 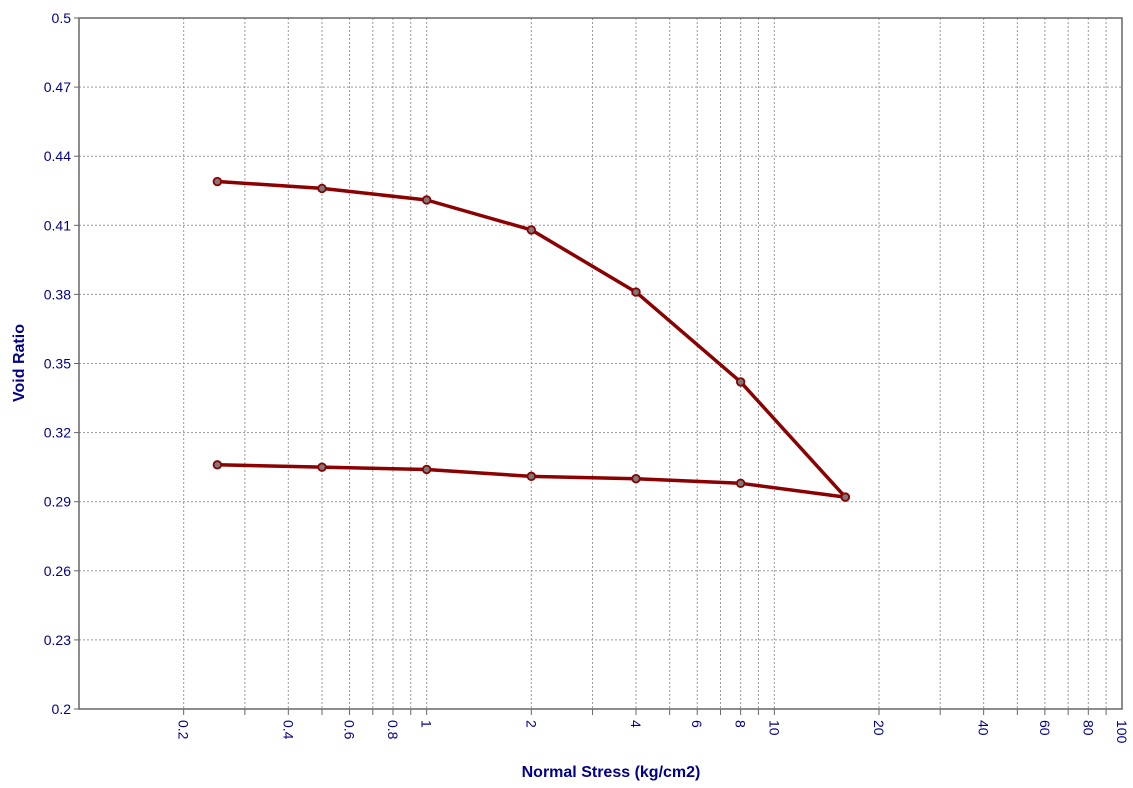 I want to click on x-tick-label: 6, so click(x=697, y=724).